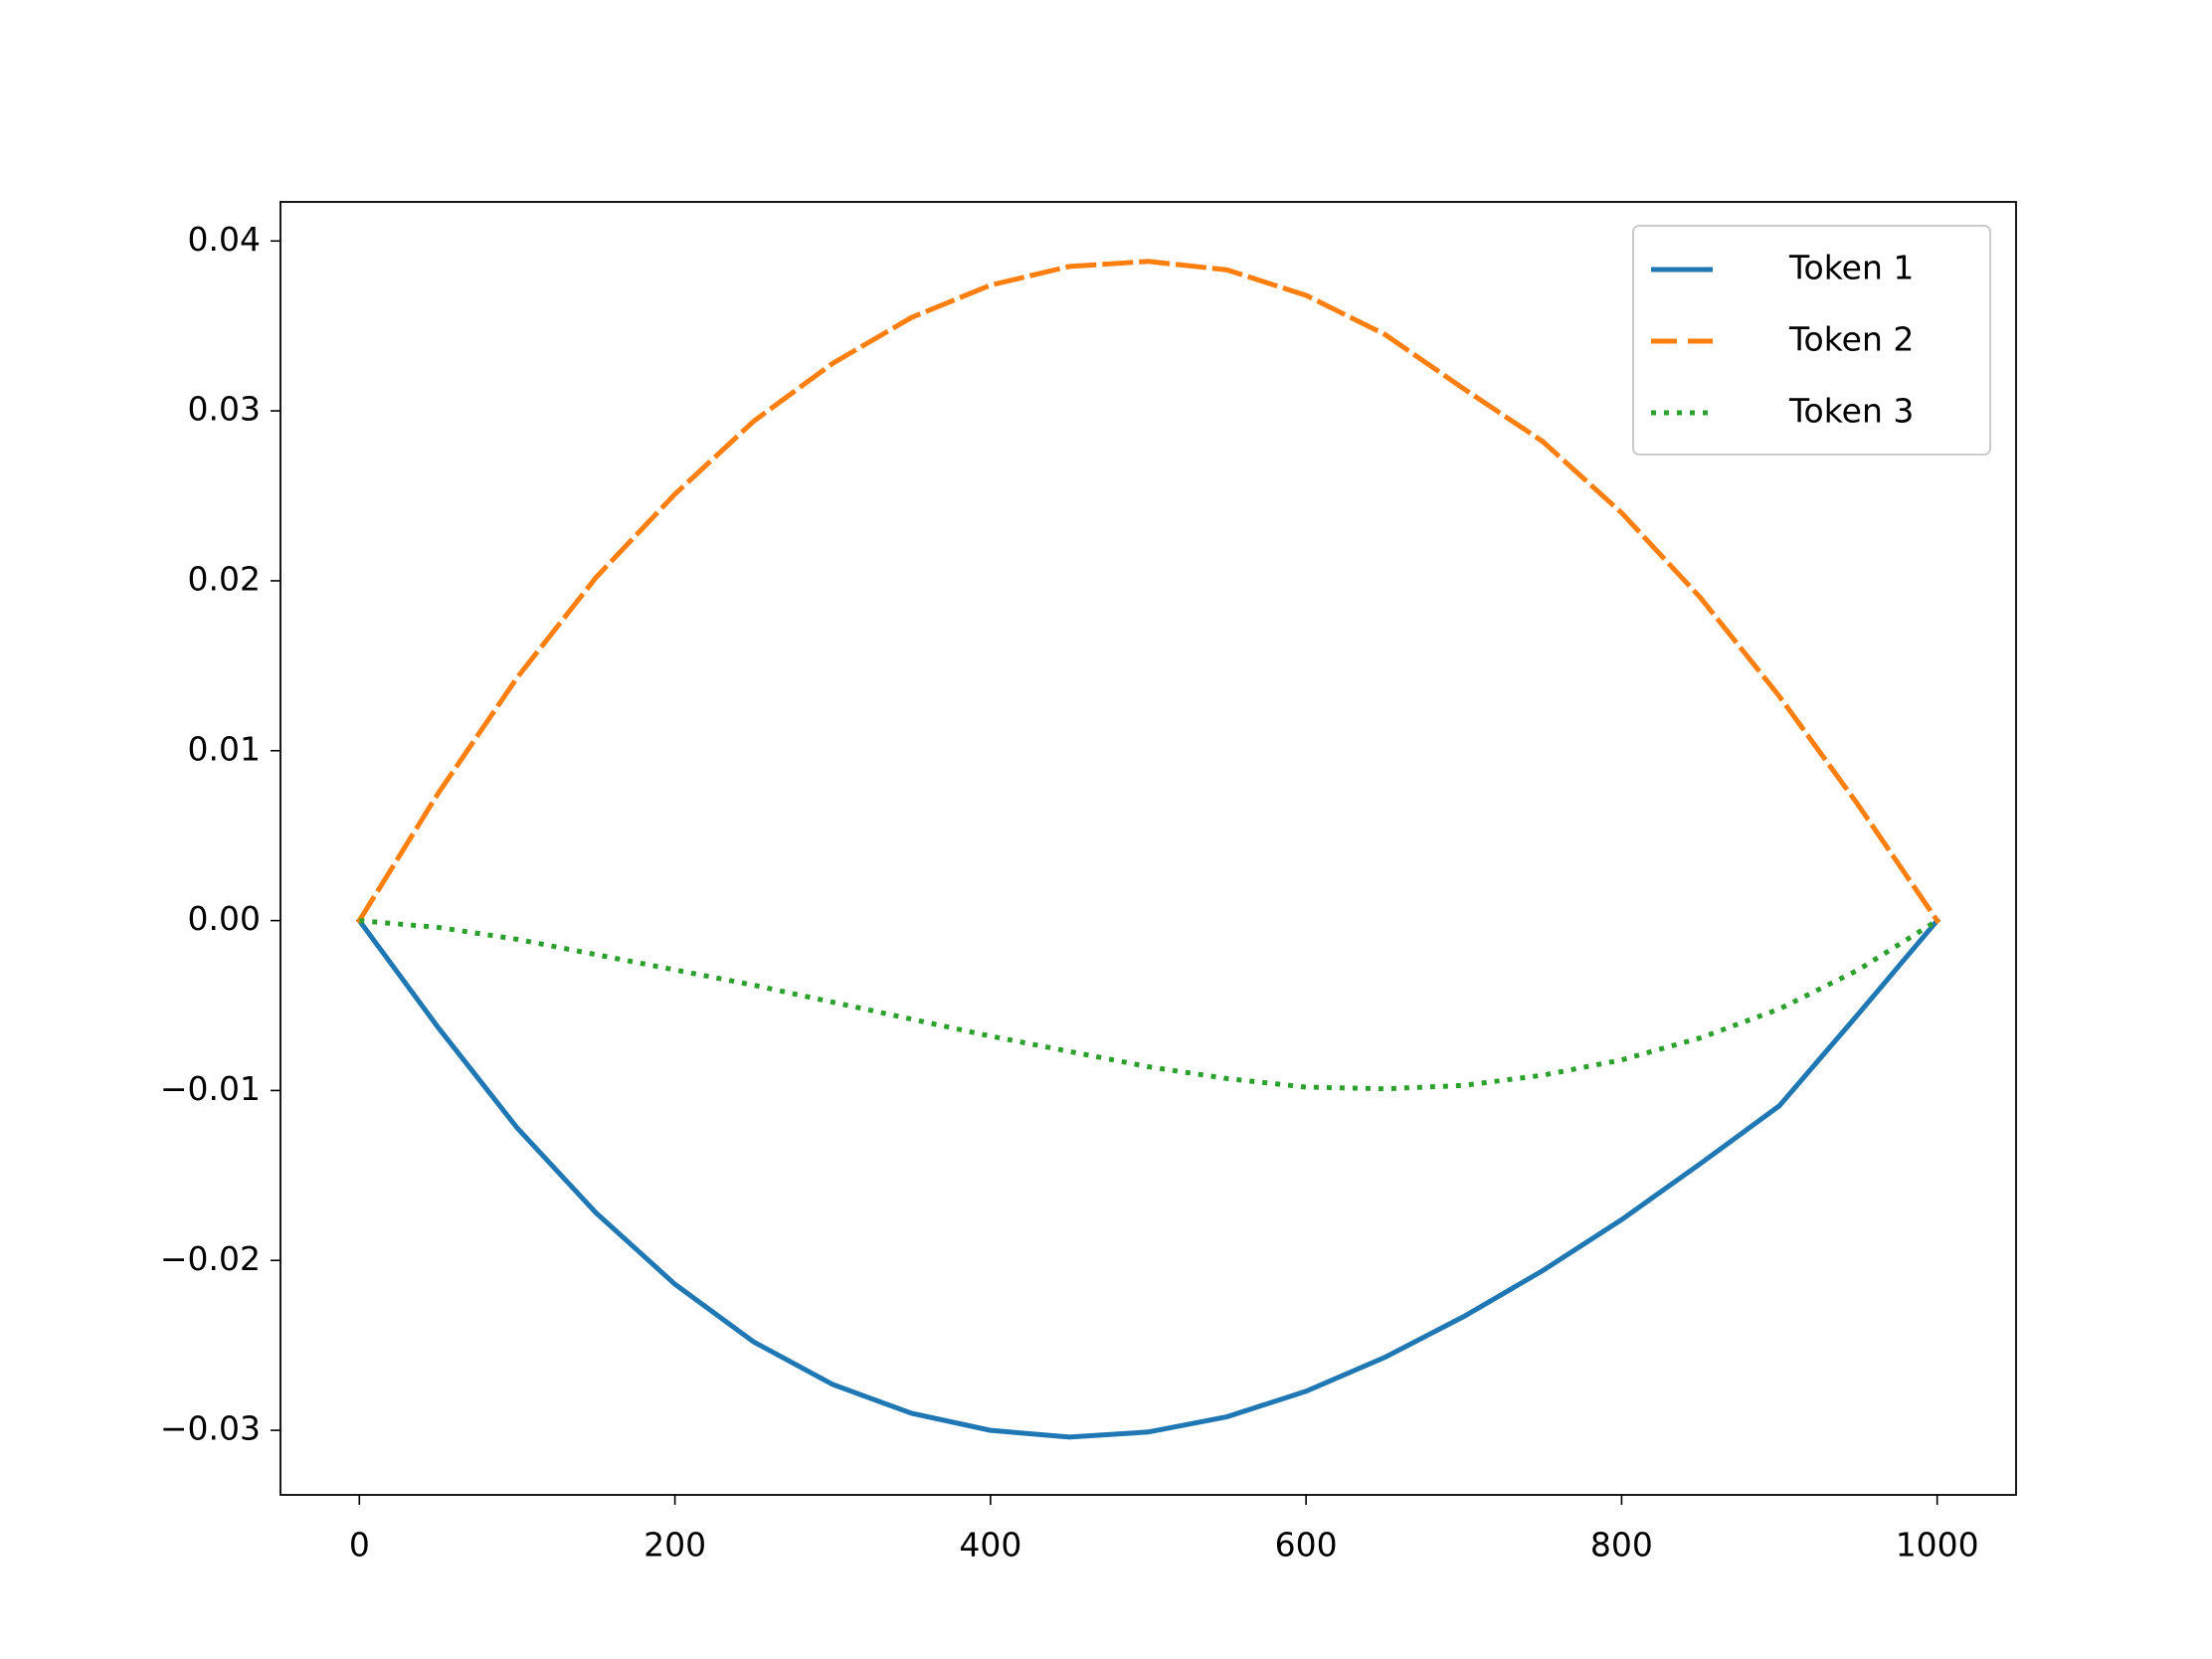  Describe the element at coordinates (1621, 1545) in the screenshot. I see `x-tick-label: 800` at that location.